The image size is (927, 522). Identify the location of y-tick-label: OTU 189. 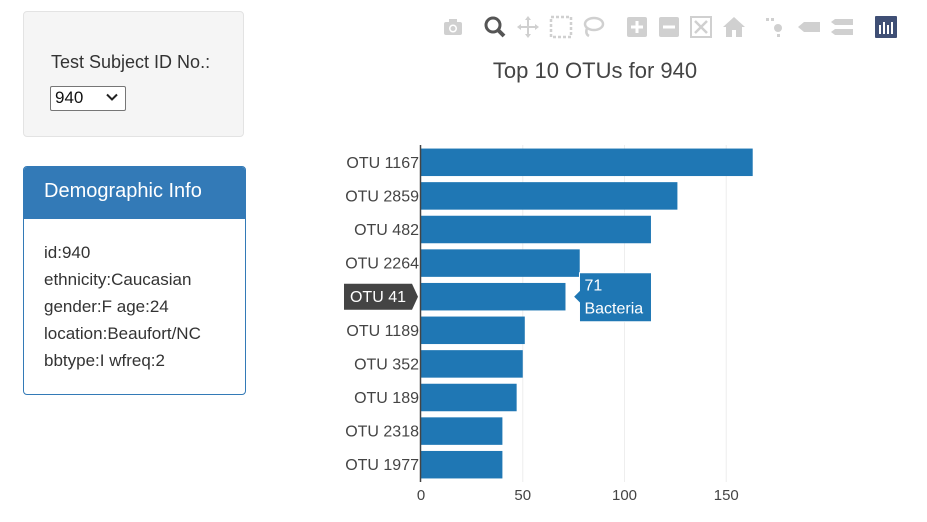
(386, 398).